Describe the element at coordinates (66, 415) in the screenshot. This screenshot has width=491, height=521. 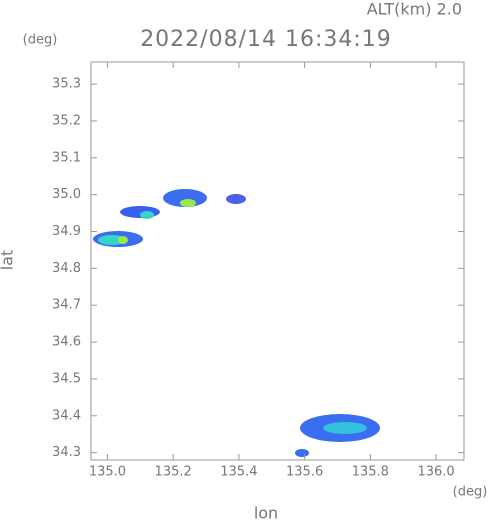
I see `y-tick-label: 34.4` at that location.